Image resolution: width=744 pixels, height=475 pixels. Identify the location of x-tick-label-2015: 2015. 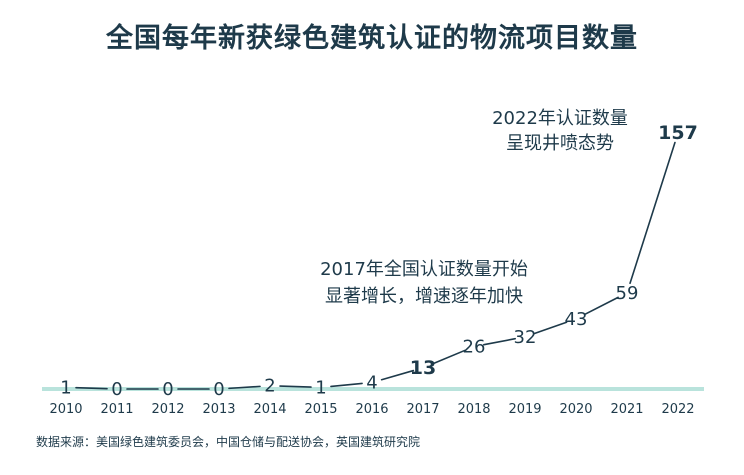
(320, 409).